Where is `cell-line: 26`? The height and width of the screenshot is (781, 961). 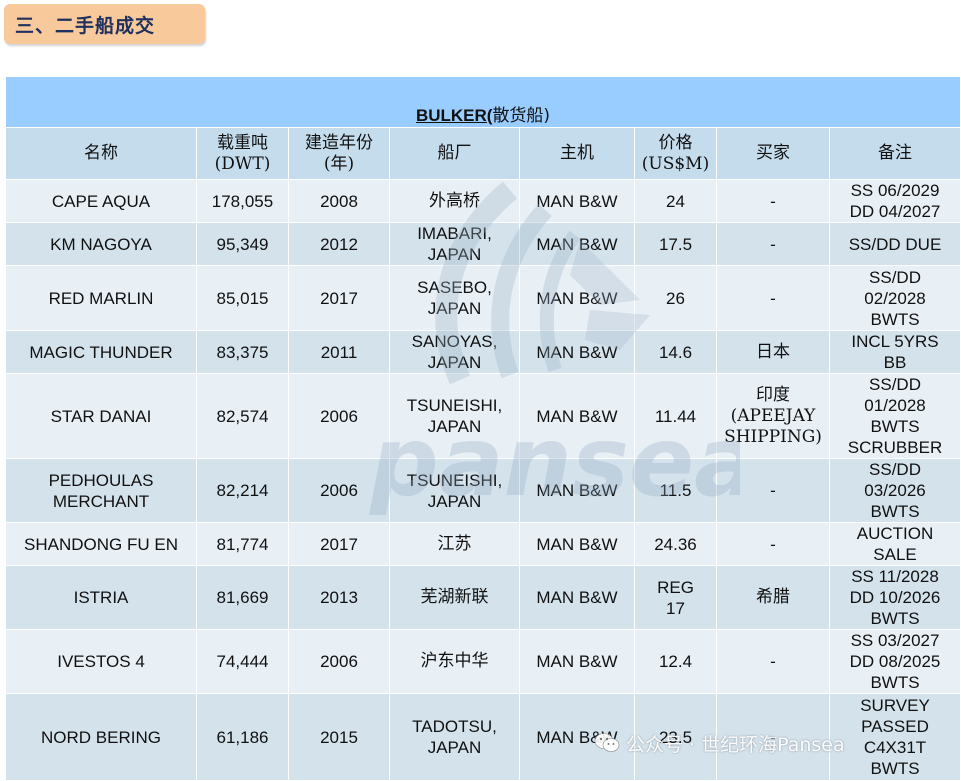
cell-line: 26 is located at coordinates (675, 298).